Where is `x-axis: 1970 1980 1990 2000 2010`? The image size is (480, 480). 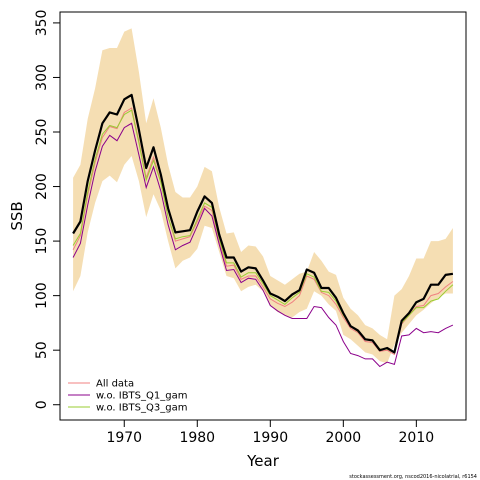 x-axis: 1970 1980 1990 2000 2010 is located at coordinates (270, 433).